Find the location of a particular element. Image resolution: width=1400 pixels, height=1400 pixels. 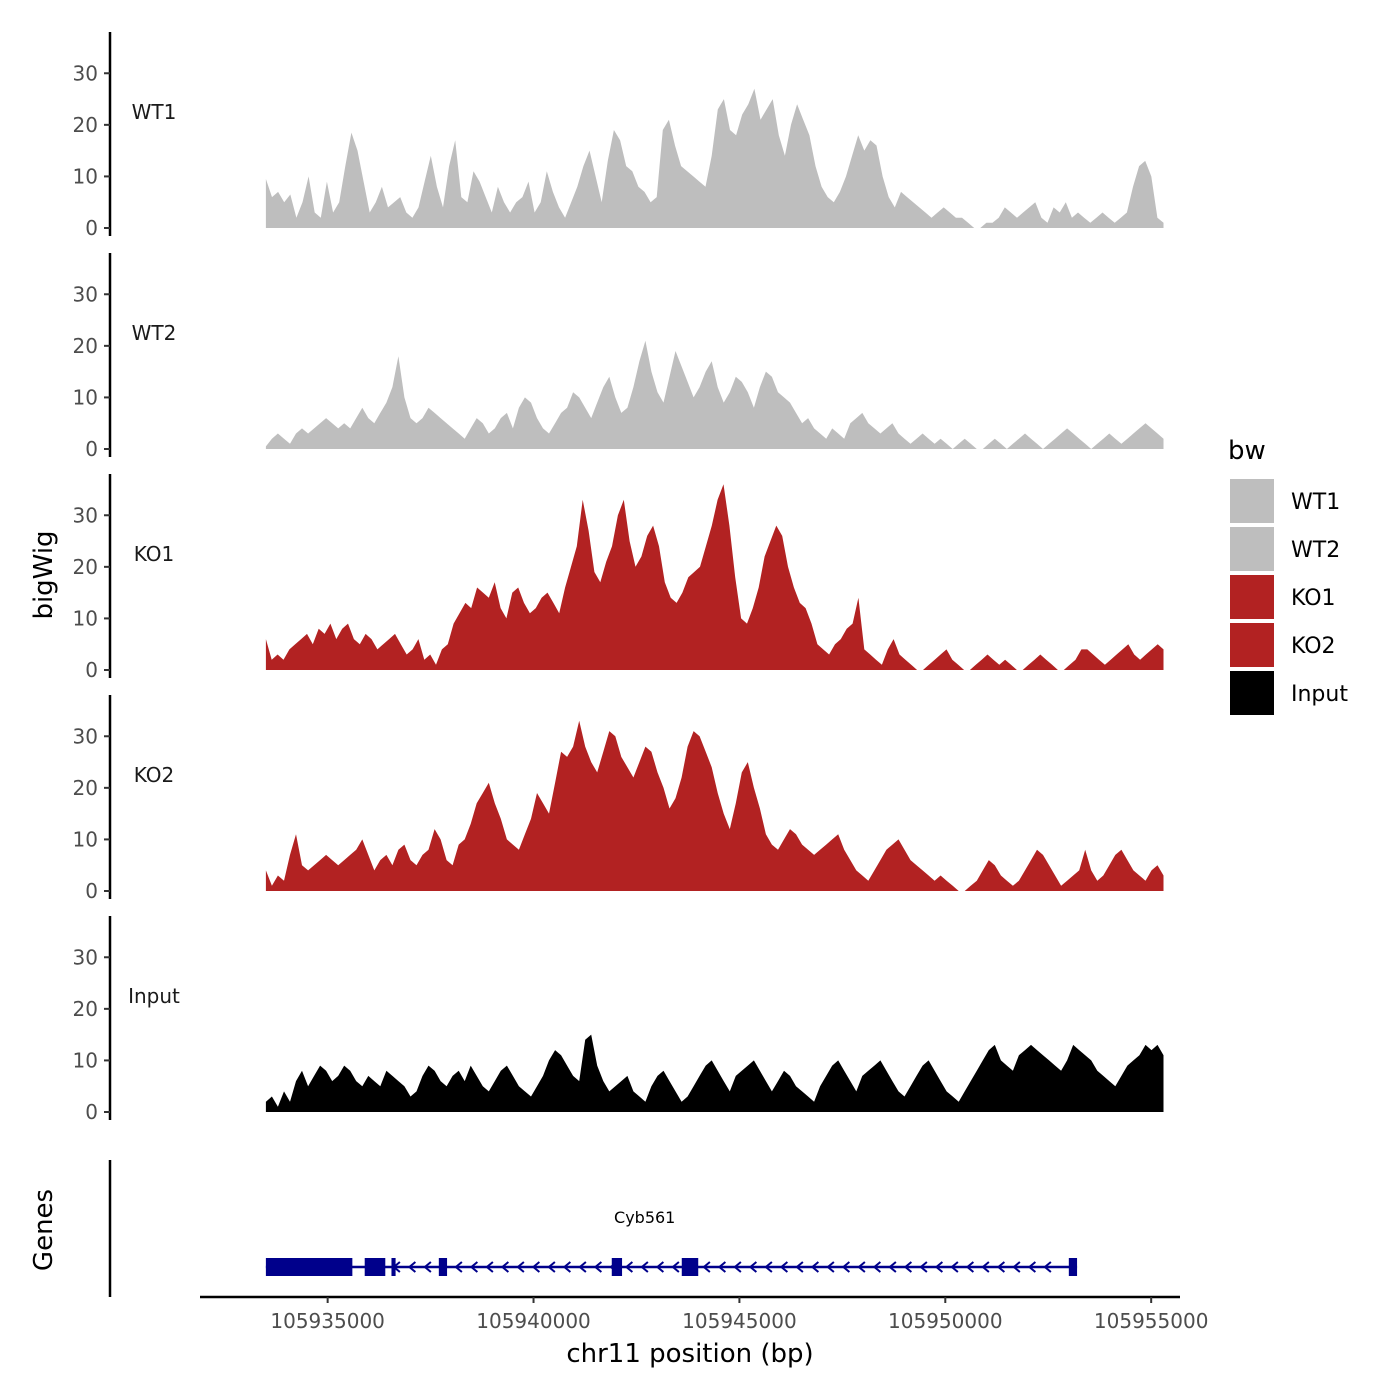

track-label-wt1: WT1 is located at coordinates (154, 112).